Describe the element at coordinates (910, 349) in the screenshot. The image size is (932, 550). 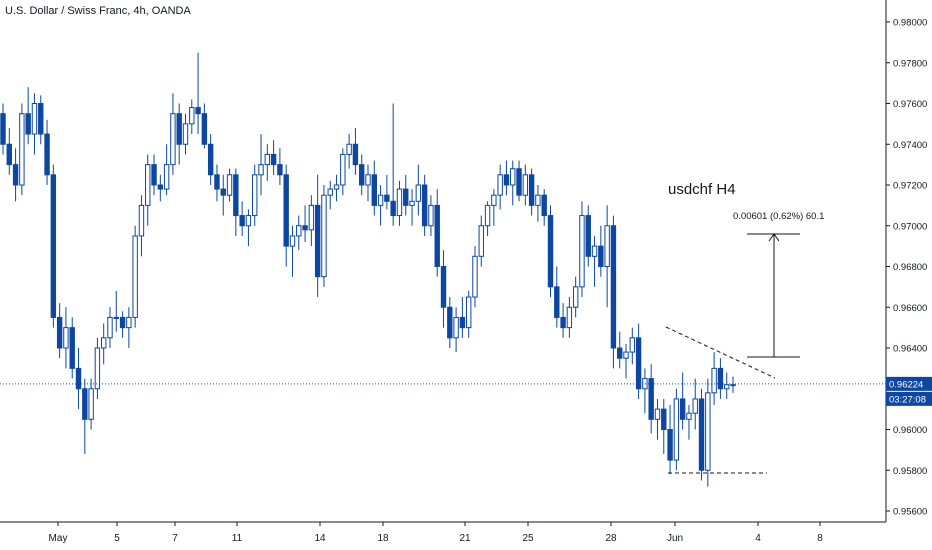
I see `price-tick-label: 0.96400` at that location.